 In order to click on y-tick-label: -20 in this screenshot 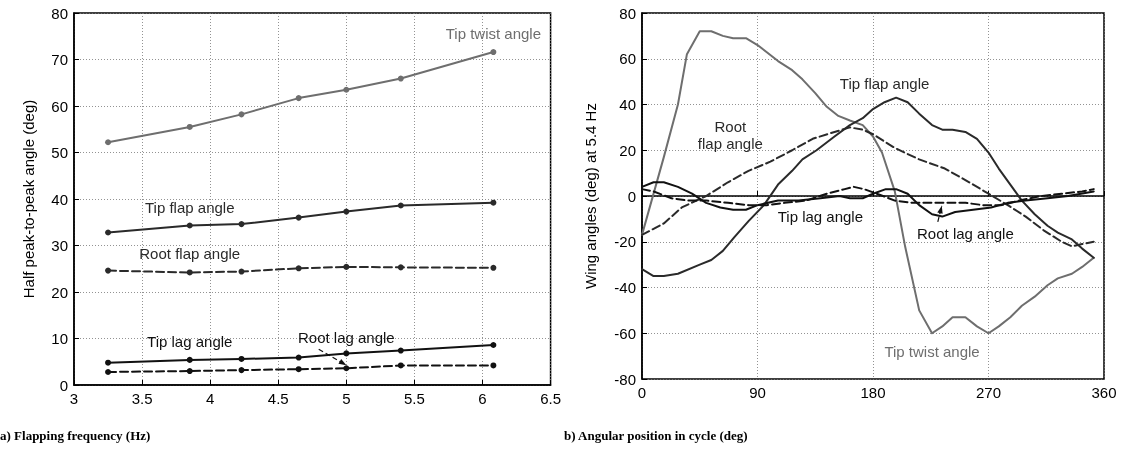, I will do `click(625, 242)`.